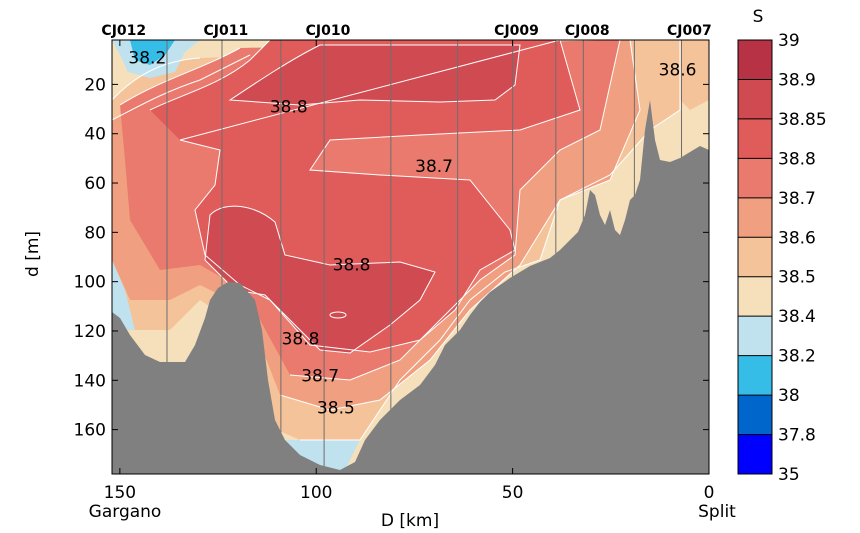 This screenshot has width=860, height=533. What do you see at coordinates (434, 167) in the screenshot?
I see `contour-label-2: 38.7` at bounding box center [434, 167].